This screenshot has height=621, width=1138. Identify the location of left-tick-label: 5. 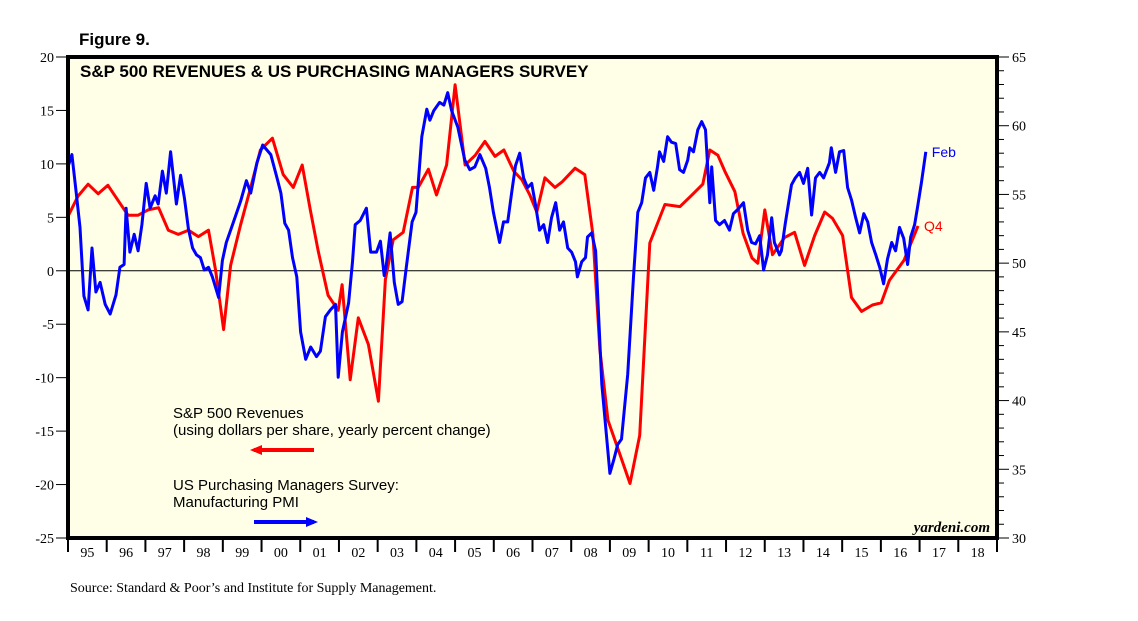
(50, 218).